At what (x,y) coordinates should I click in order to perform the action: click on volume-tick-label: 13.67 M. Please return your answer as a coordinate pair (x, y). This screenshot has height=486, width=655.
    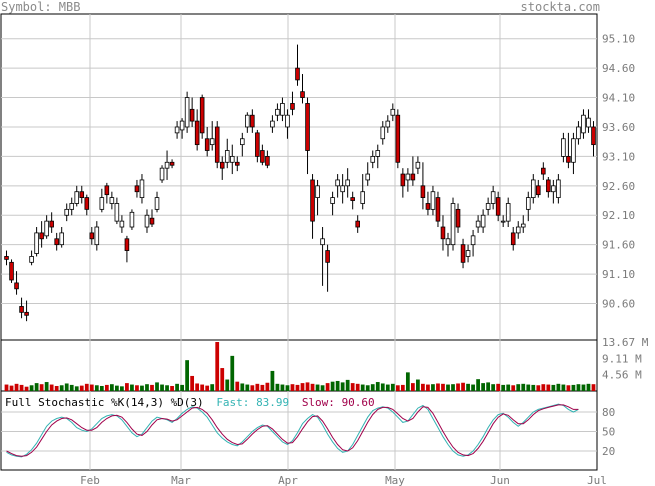
    Looking at the image, I should click on (625, 342).